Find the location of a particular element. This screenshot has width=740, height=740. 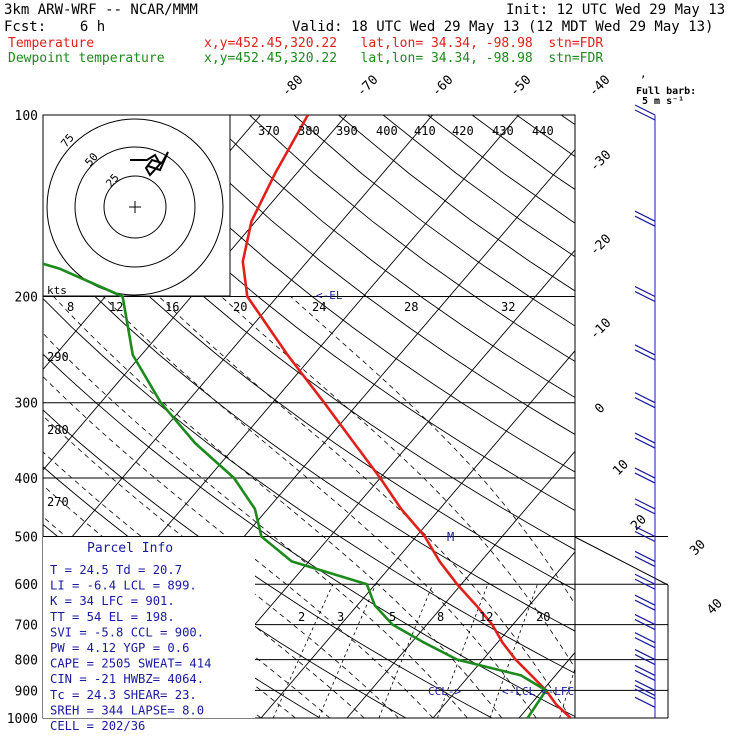

parcel-info-row: SVI = -5.8 CCL = 900. is located at coordinates (127, 632).